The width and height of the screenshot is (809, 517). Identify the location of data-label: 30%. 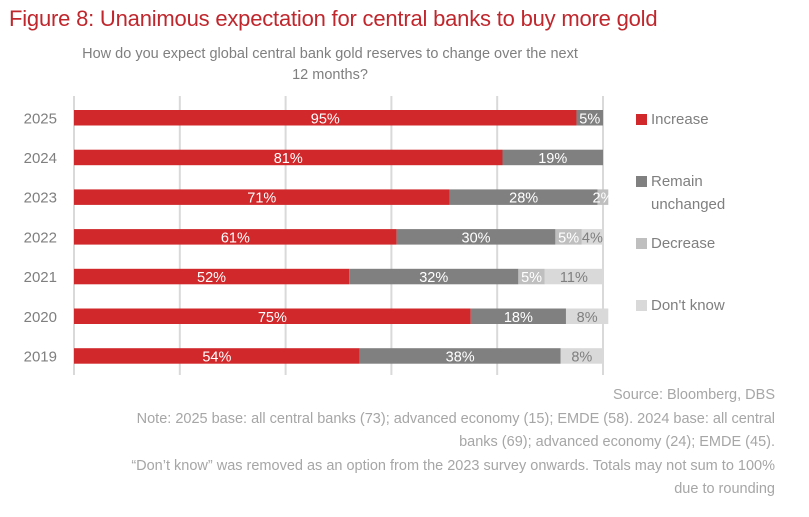
(476, 238).